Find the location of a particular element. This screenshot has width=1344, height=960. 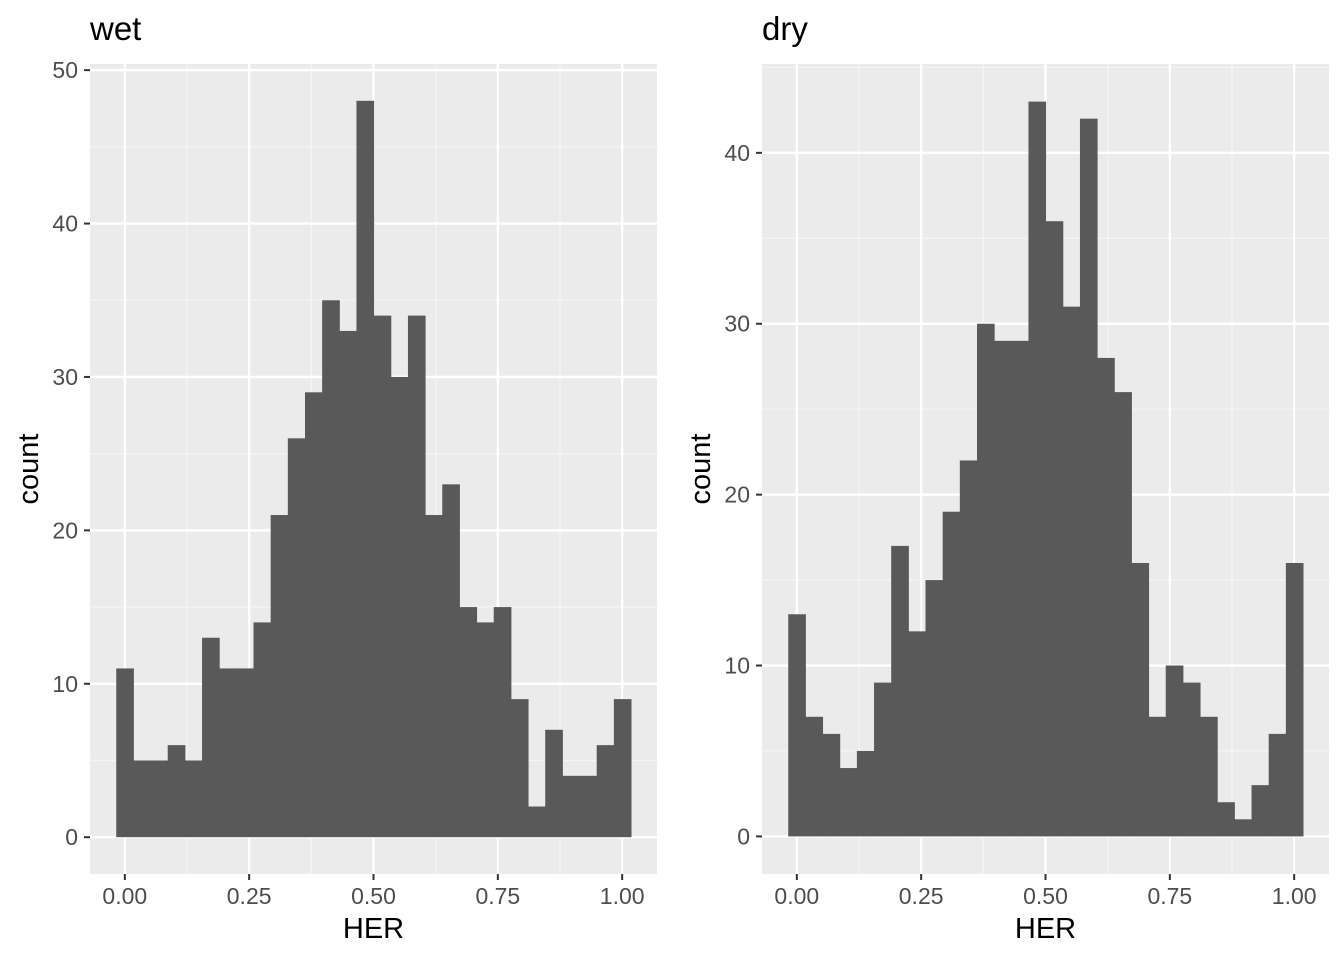

panel-title-wet: wet is located at coordinates (115, 28).